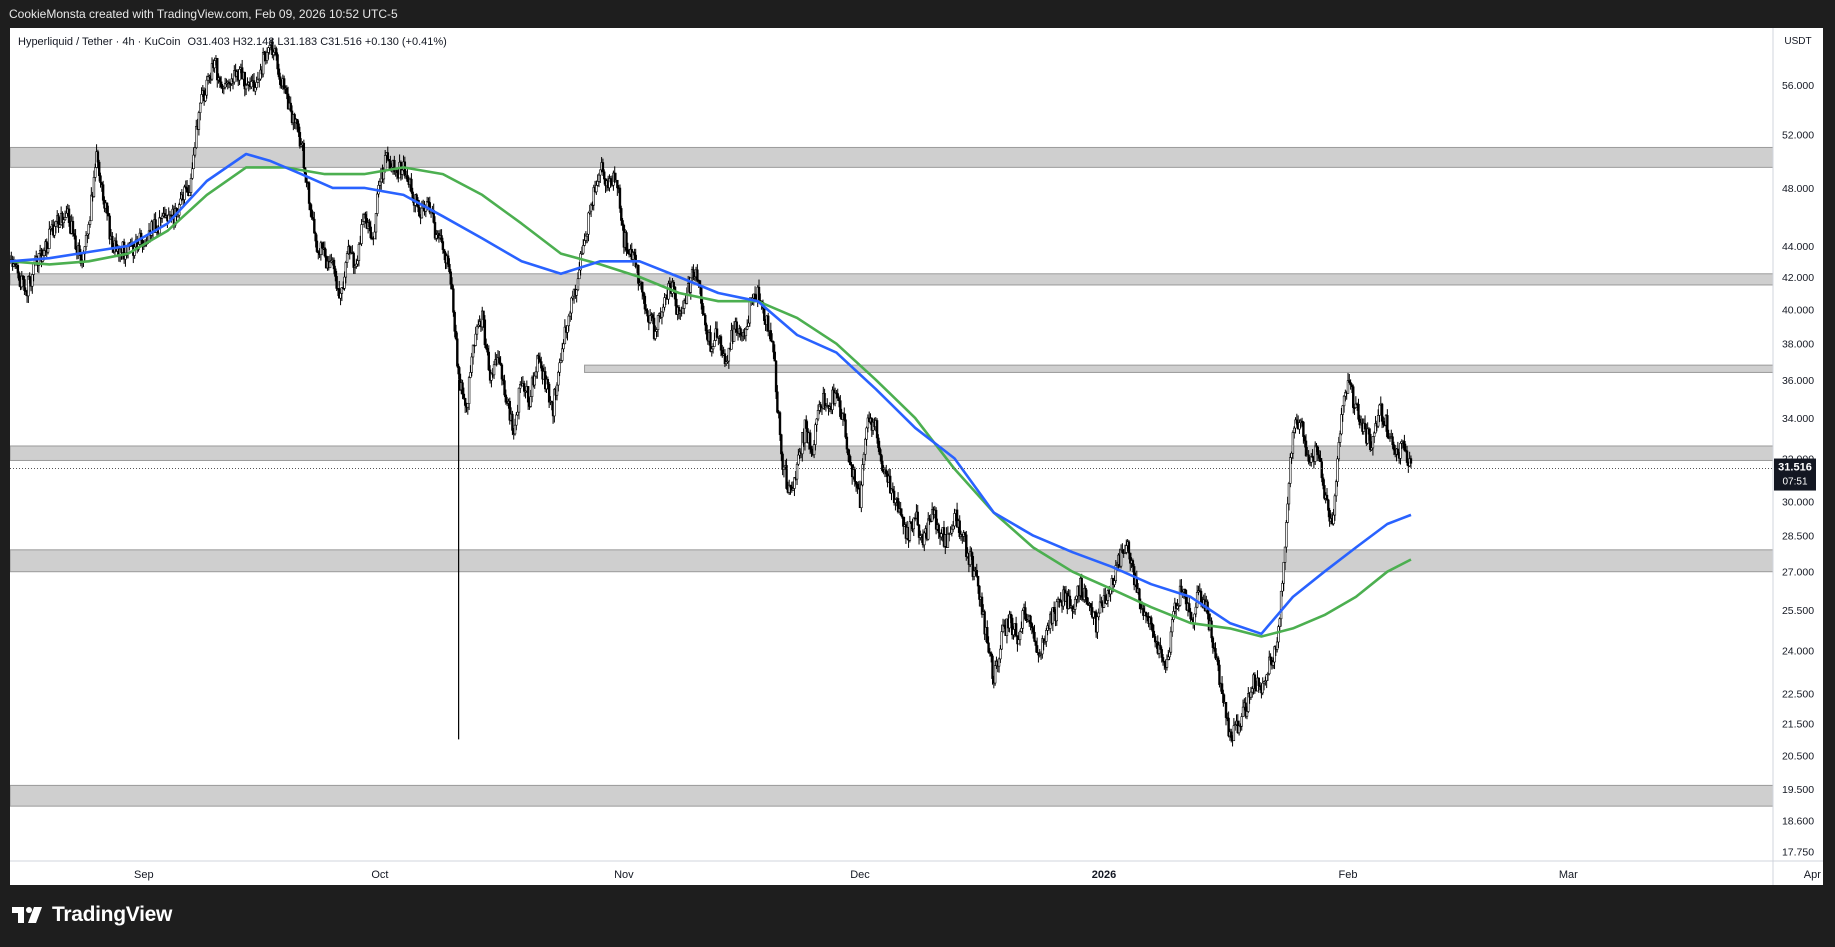  Describe the element at coordinates (1797, 41) in the screenshot. I see `currency-label: USDT` at that location.